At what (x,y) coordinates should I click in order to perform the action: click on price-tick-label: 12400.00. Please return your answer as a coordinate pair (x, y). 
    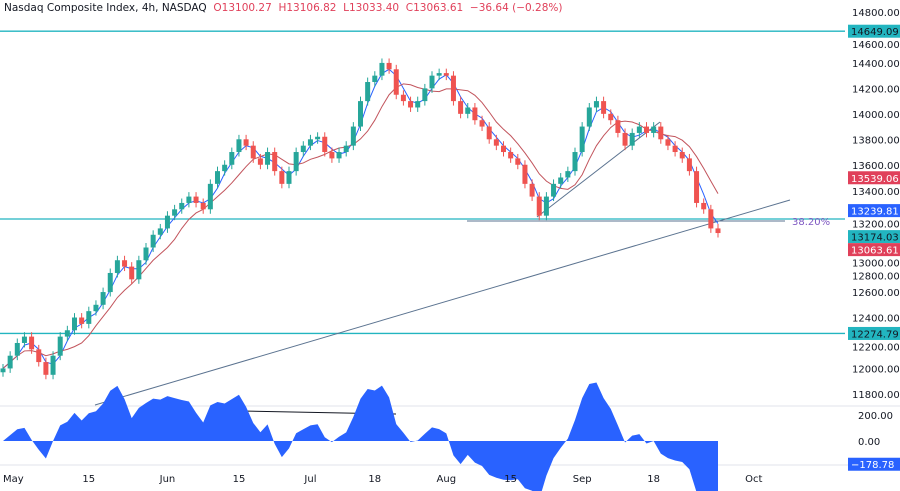
    Looking at the image, I should click on (876, 319).